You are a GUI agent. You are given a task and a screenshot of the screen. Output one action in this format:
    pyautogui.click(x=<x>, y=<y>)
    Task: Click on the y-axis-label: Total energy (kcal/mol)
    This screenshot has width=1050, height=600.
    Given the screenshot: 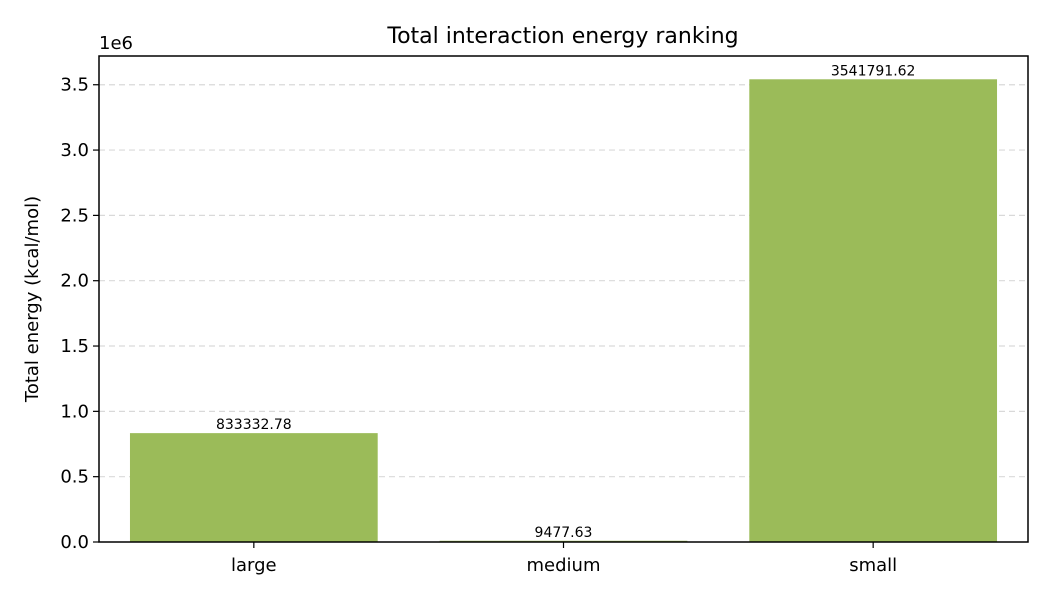 What is the action you would take?
    pyautogui.click(x=32, y=299)
    